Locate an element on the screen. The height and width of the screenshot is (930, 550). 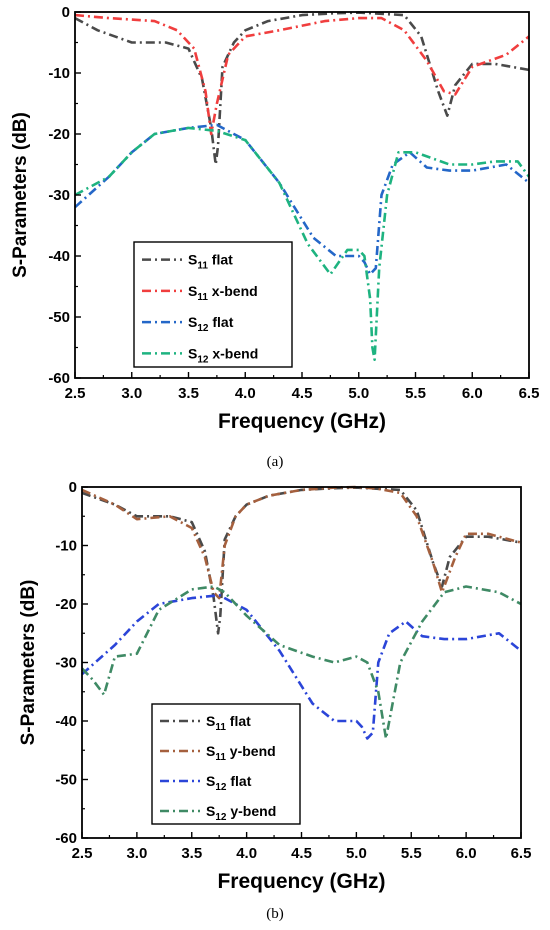
legend-entry-2: S11 y-bend is located at coordinates (241, 753).